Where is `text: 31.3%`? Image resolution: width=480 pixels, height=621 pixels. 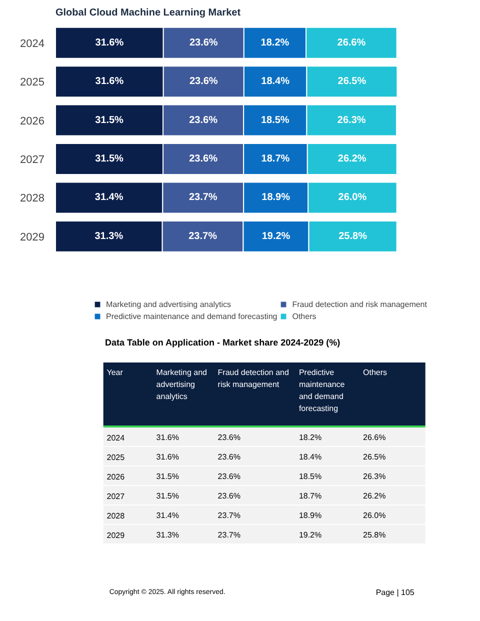
text: 31.3% is located at coordinates (167, 535).